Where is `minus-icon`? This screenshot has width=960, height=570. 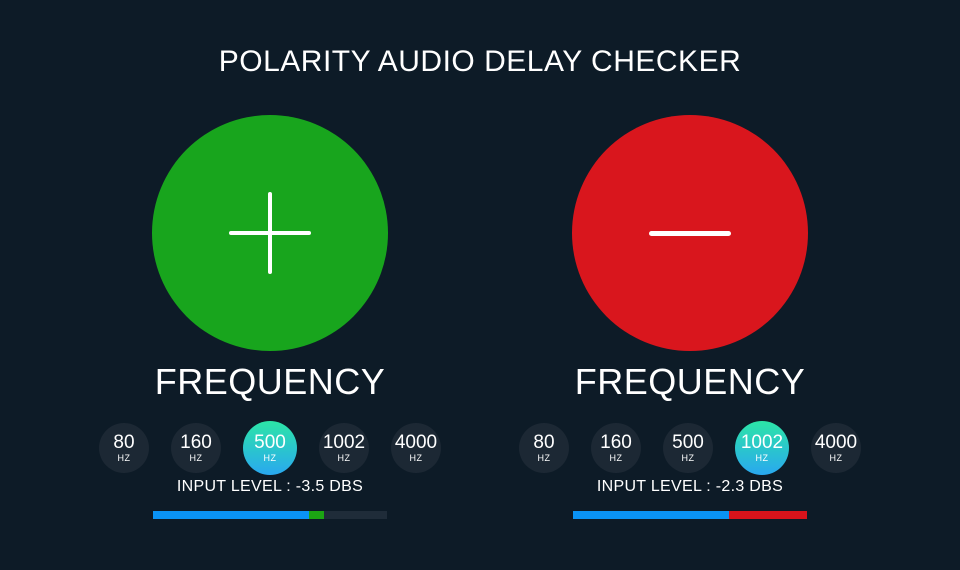
minus-icon is located at coordinates (690, 233).